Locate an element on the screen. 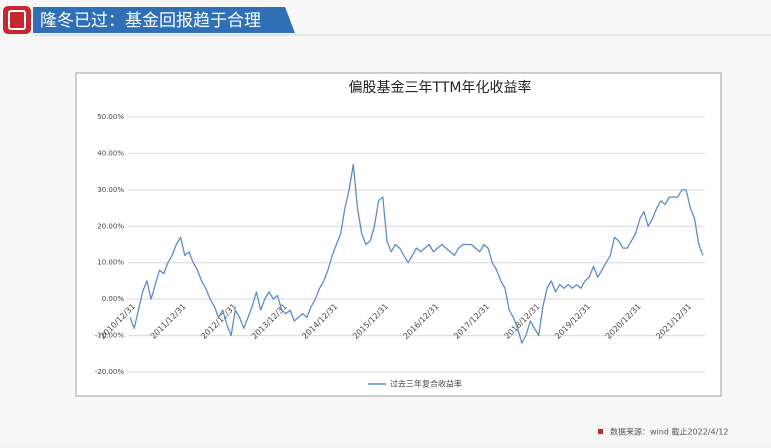 The width and height of the screenshot is (771, 448). y-tick-label: 20.00% is located at coordinates (110, 226).